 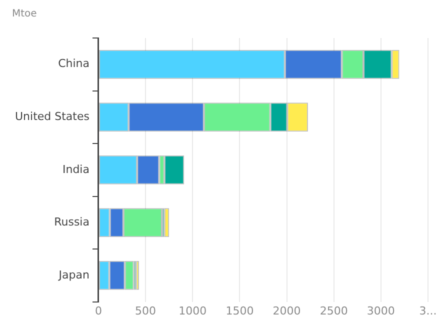 I want to click on y-tick-label: India, so click(x=76, y=169).